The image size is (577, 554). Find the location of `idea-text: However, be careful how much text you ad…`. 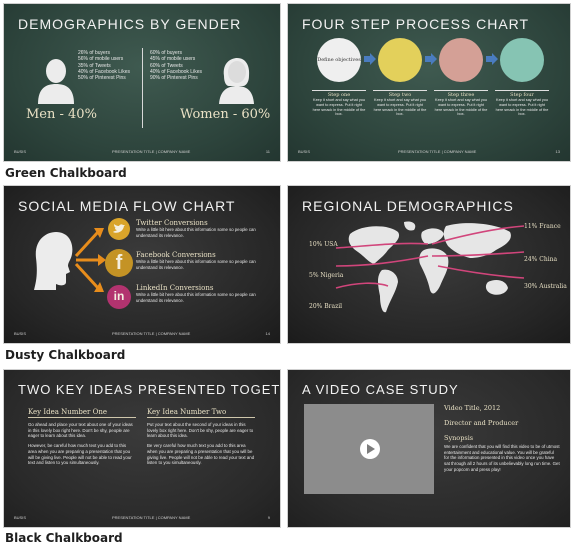

idea-text: However, be careful how much text you ad… is located at coordinates (80, 454).